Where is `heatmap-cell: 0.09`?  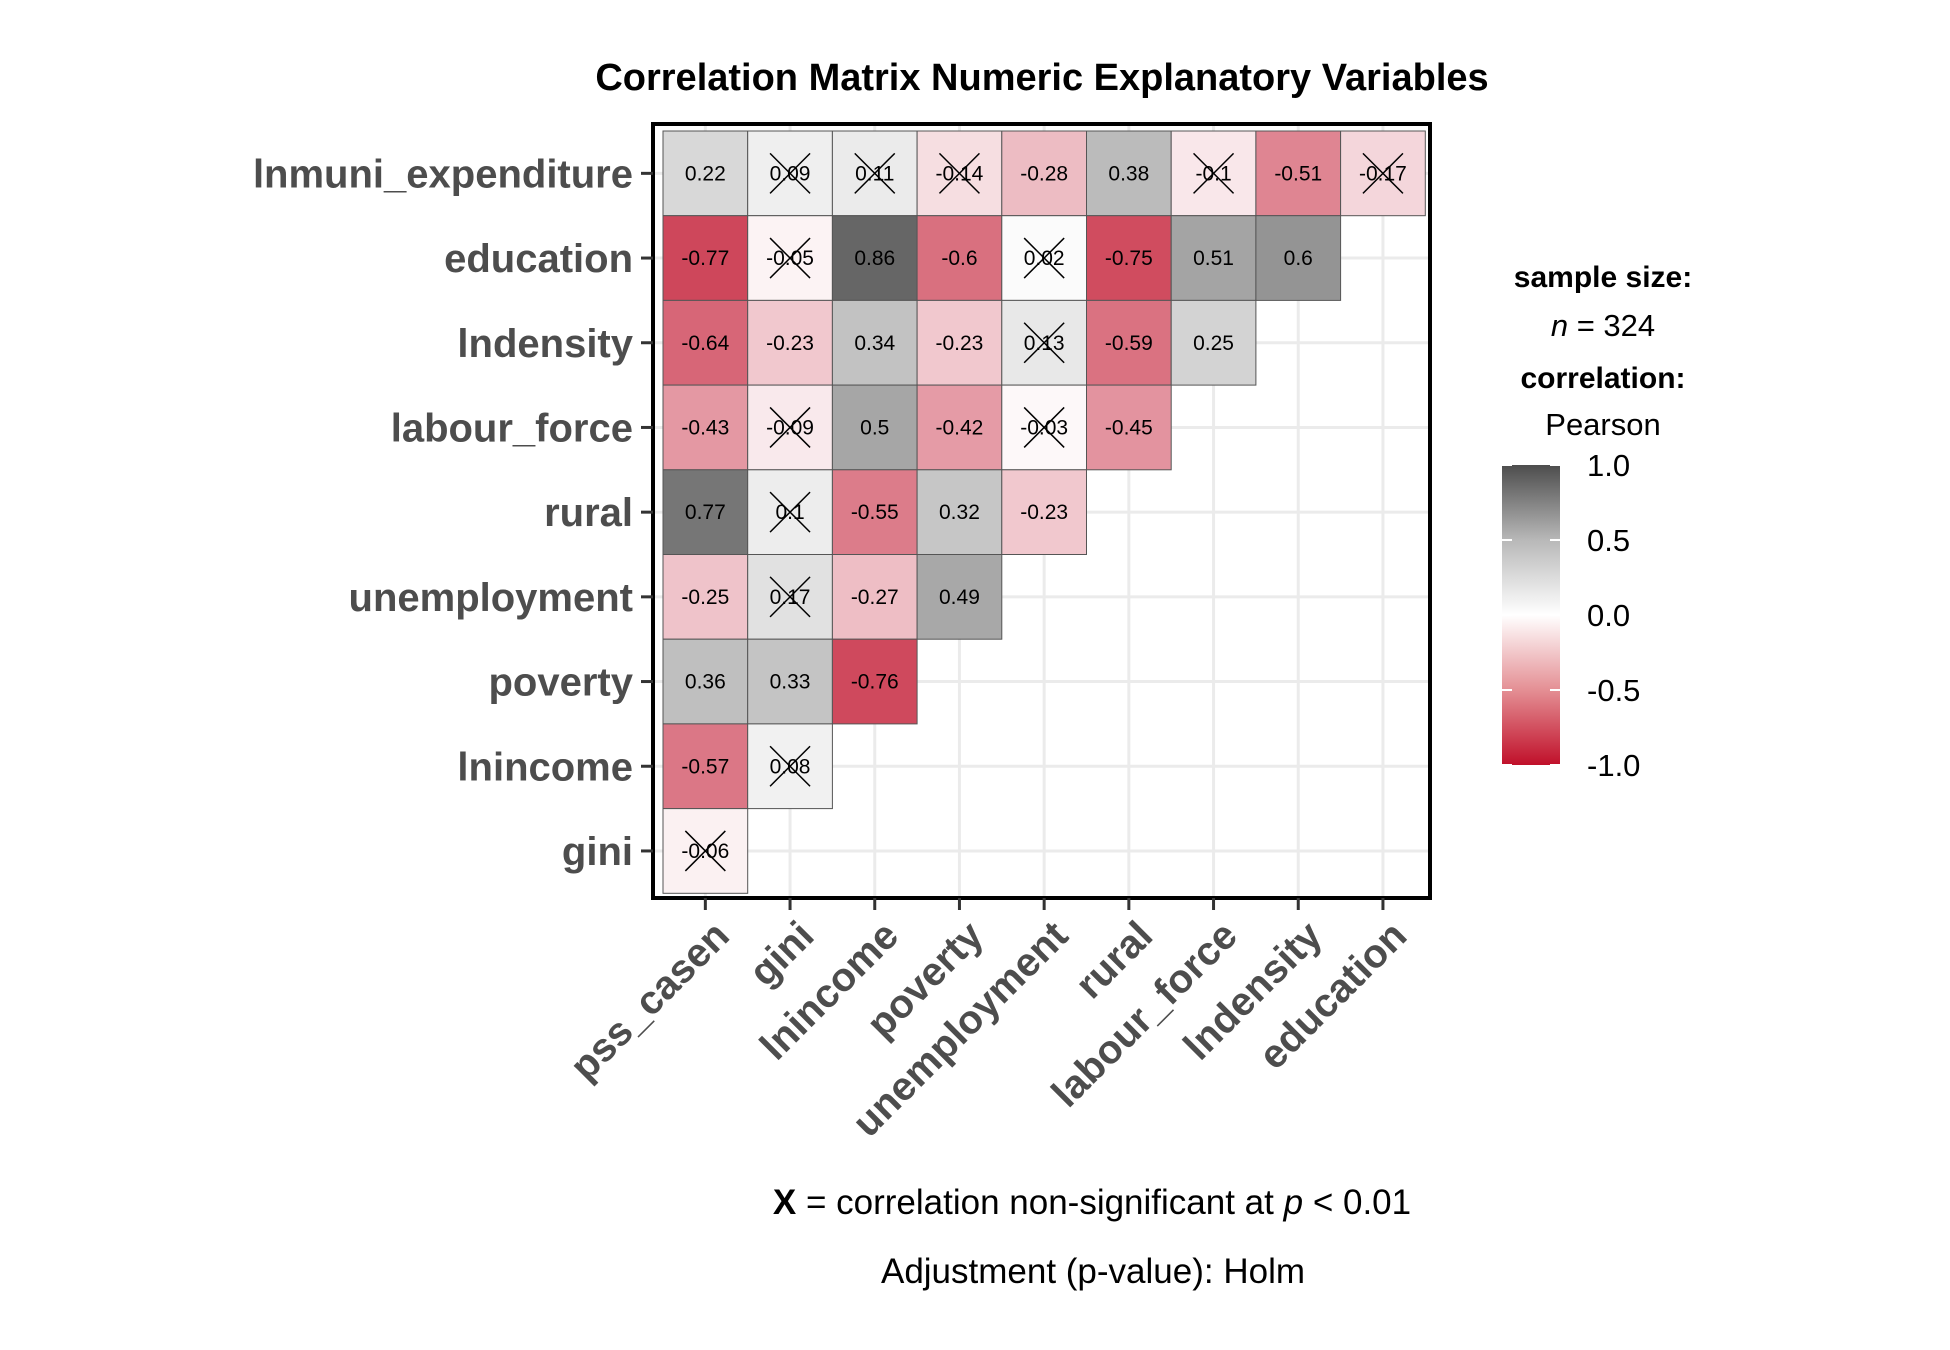 heatmap-cell: 0.09 is located at coordinates (790, 173).